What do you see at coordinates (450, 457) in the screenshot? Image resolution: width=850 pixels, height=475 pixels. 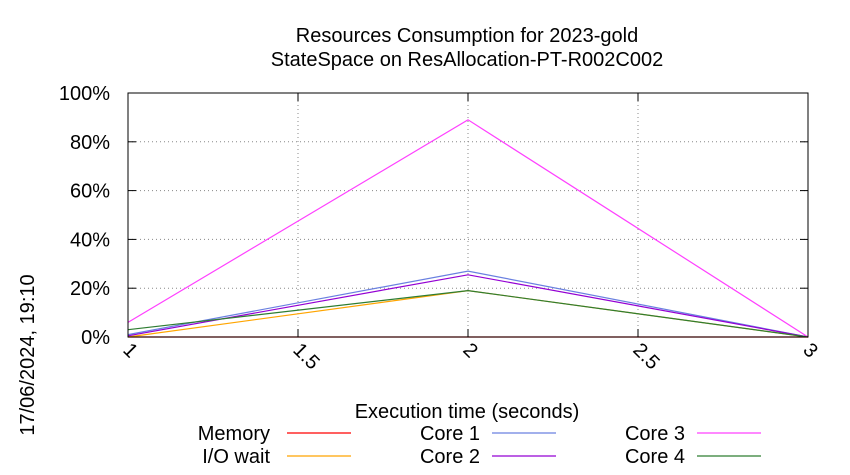 I see `legend-label: Core 2` at bounding box center [450, 457].